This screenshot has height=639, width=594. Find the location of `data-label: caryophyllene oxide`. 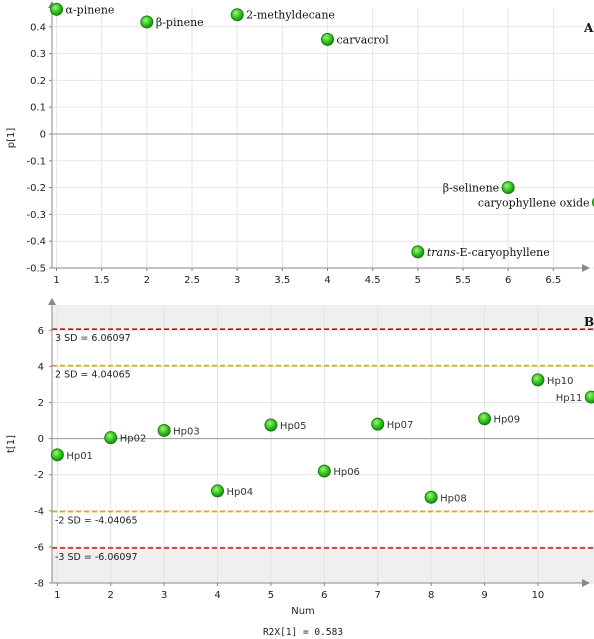

data-label: caryophyllene oxide is located at coordinates (534, 202).